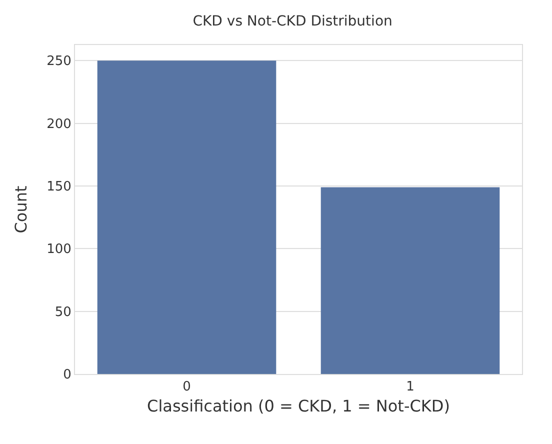 The height and width of the screenshot is (444, 552). What do you see at coordinates (410, 387) in the screenshot?
I see `x-tick-label: 1` at bounding box center [410, 387].